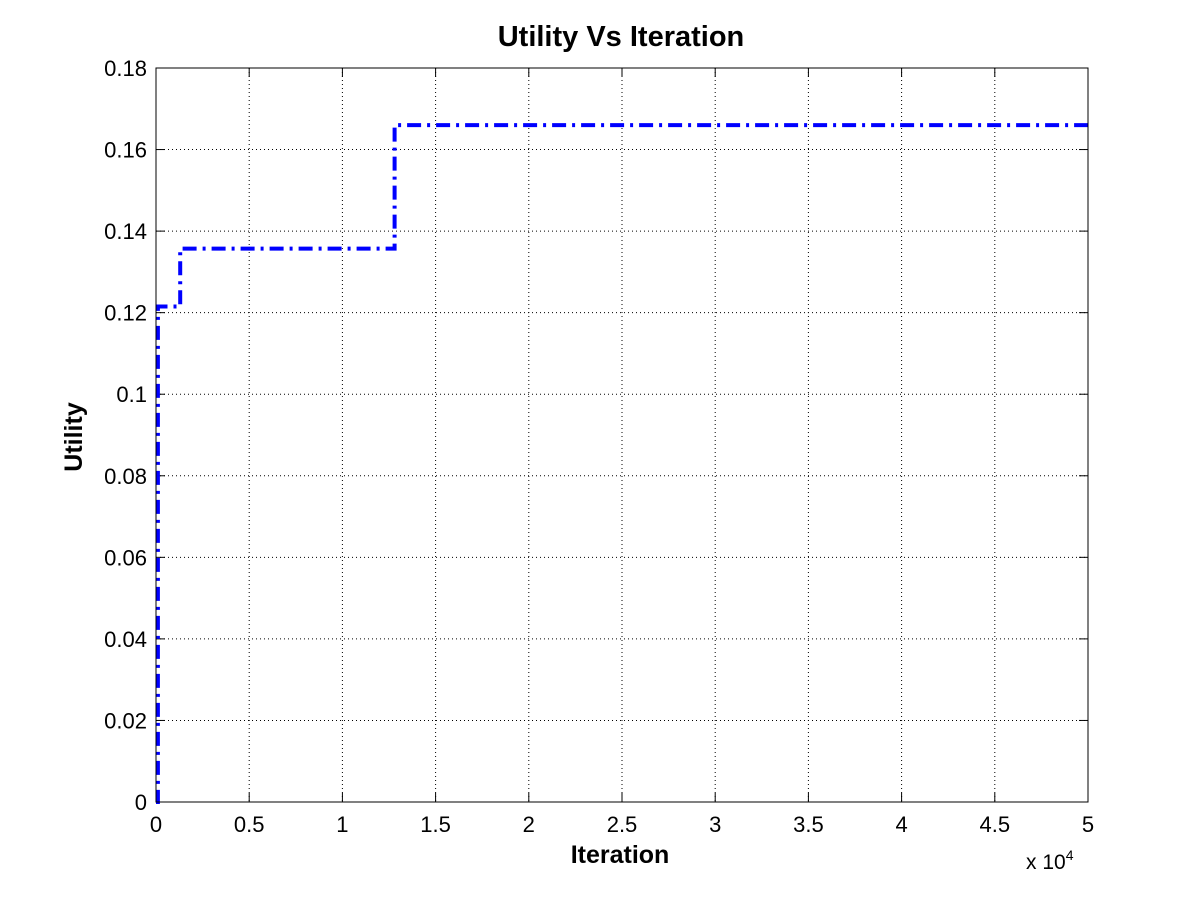  I want to click on x-tick-labels: 0 0.5 1 1.5 2 2.5 3 3.5 4 4.5 5, so click(622, 824).